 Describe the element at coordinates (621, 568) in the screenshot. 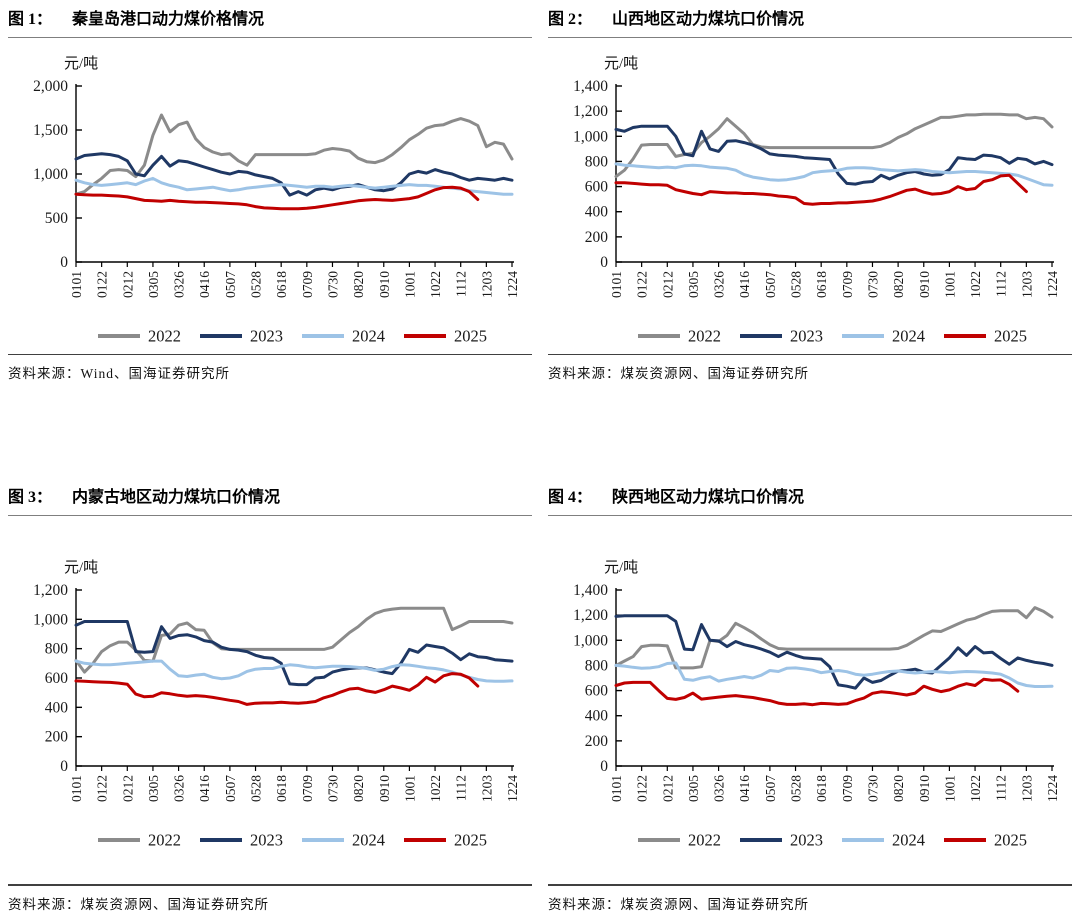

I see `y-axis-unit-4: 元/吨` at that location.